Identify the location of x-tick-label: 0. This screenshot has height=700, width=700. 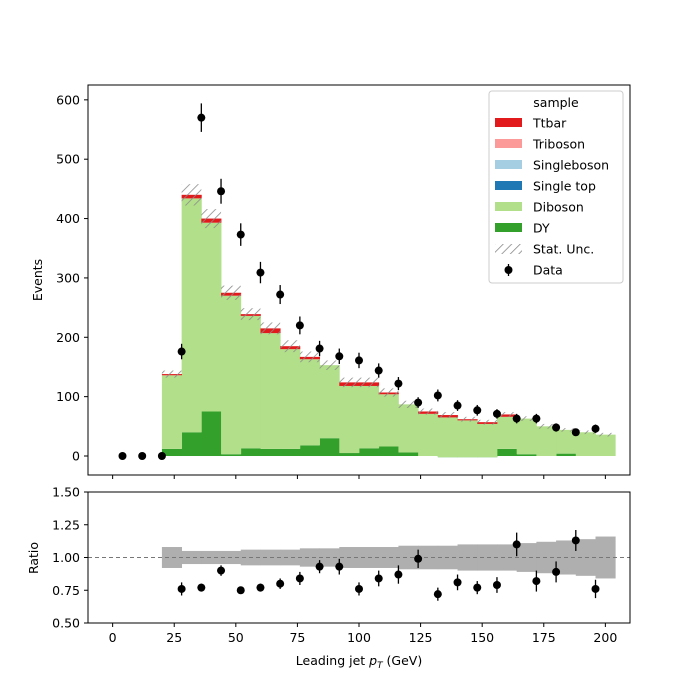
(113, 637).